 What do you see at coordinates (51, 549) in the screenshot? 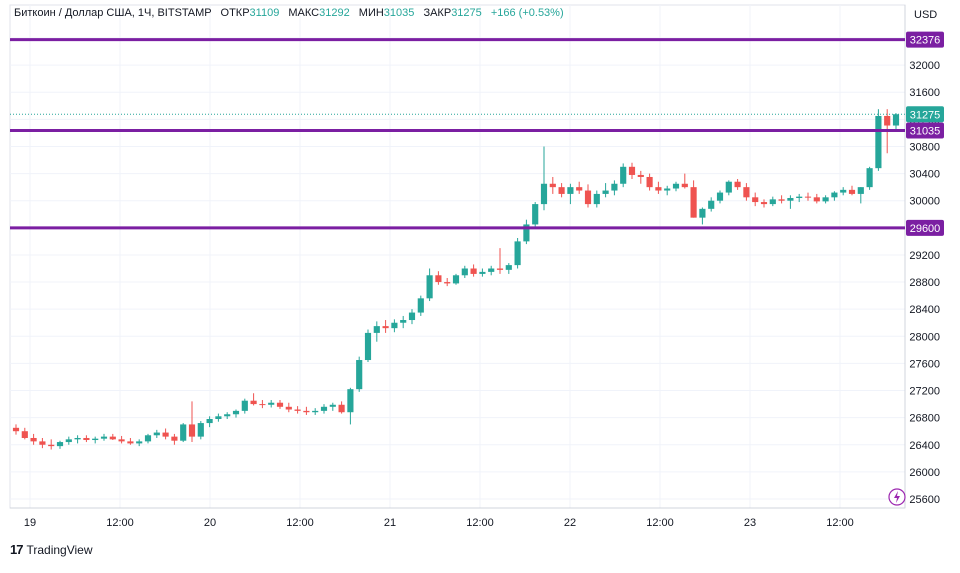
I see `tradingview-brand: 17 TradingView` at bounding box center [51, 549].